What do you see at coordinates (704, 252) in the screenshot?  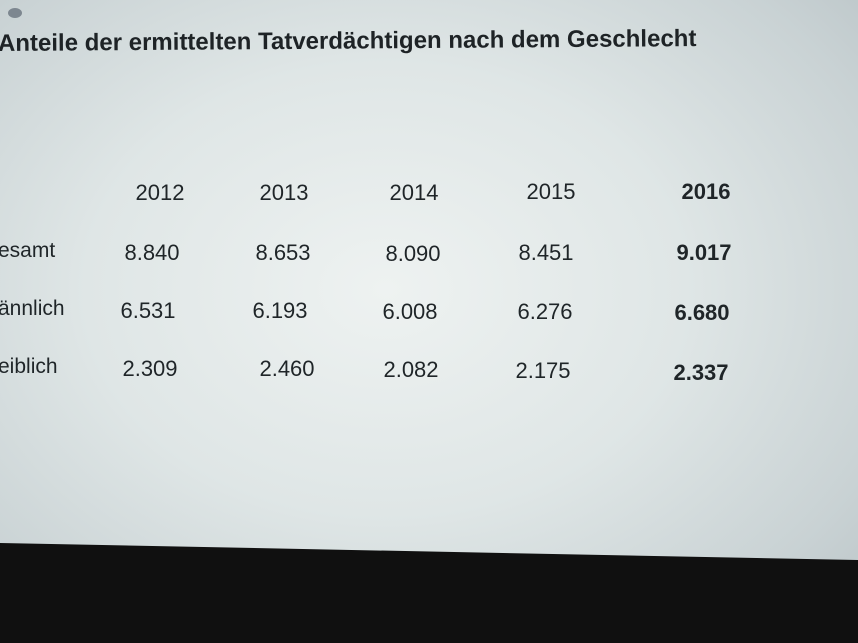 I see `table-cell: 9.017` at bounding box center [704, 252].